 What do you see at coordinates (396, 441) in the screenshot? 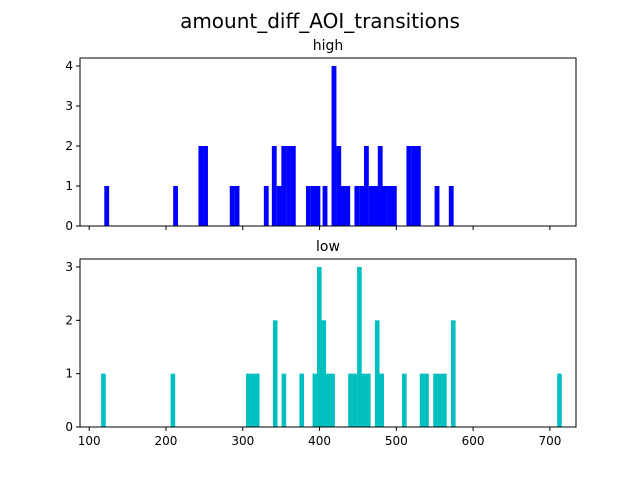
I see `low-x-tick-label: 500` at bounding box center [396, 441].